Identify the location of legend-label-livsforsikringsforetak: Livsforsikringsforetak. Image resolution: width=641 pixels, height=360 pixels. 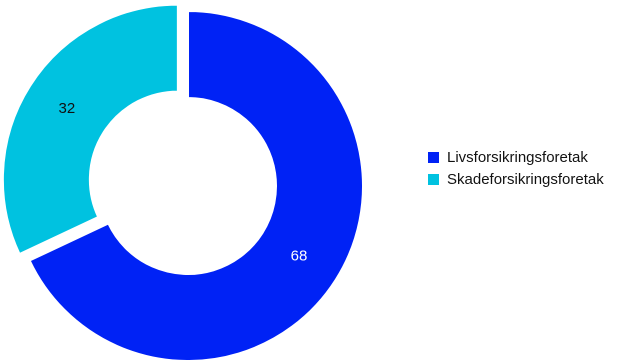
(517, 157).